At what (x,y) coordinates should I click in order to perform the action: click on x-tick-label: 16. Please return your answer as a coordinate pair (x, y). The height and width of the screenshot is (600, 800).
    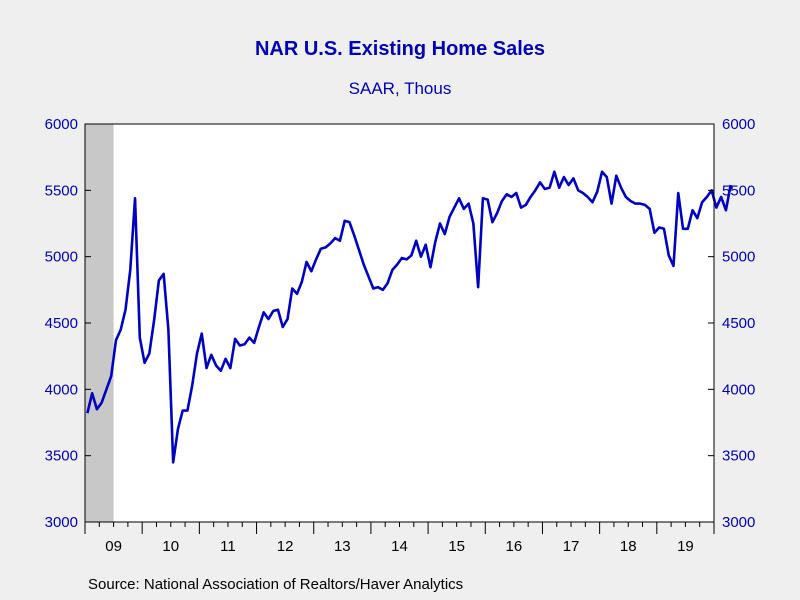
    Looking at the image, I should click on (514, 546).